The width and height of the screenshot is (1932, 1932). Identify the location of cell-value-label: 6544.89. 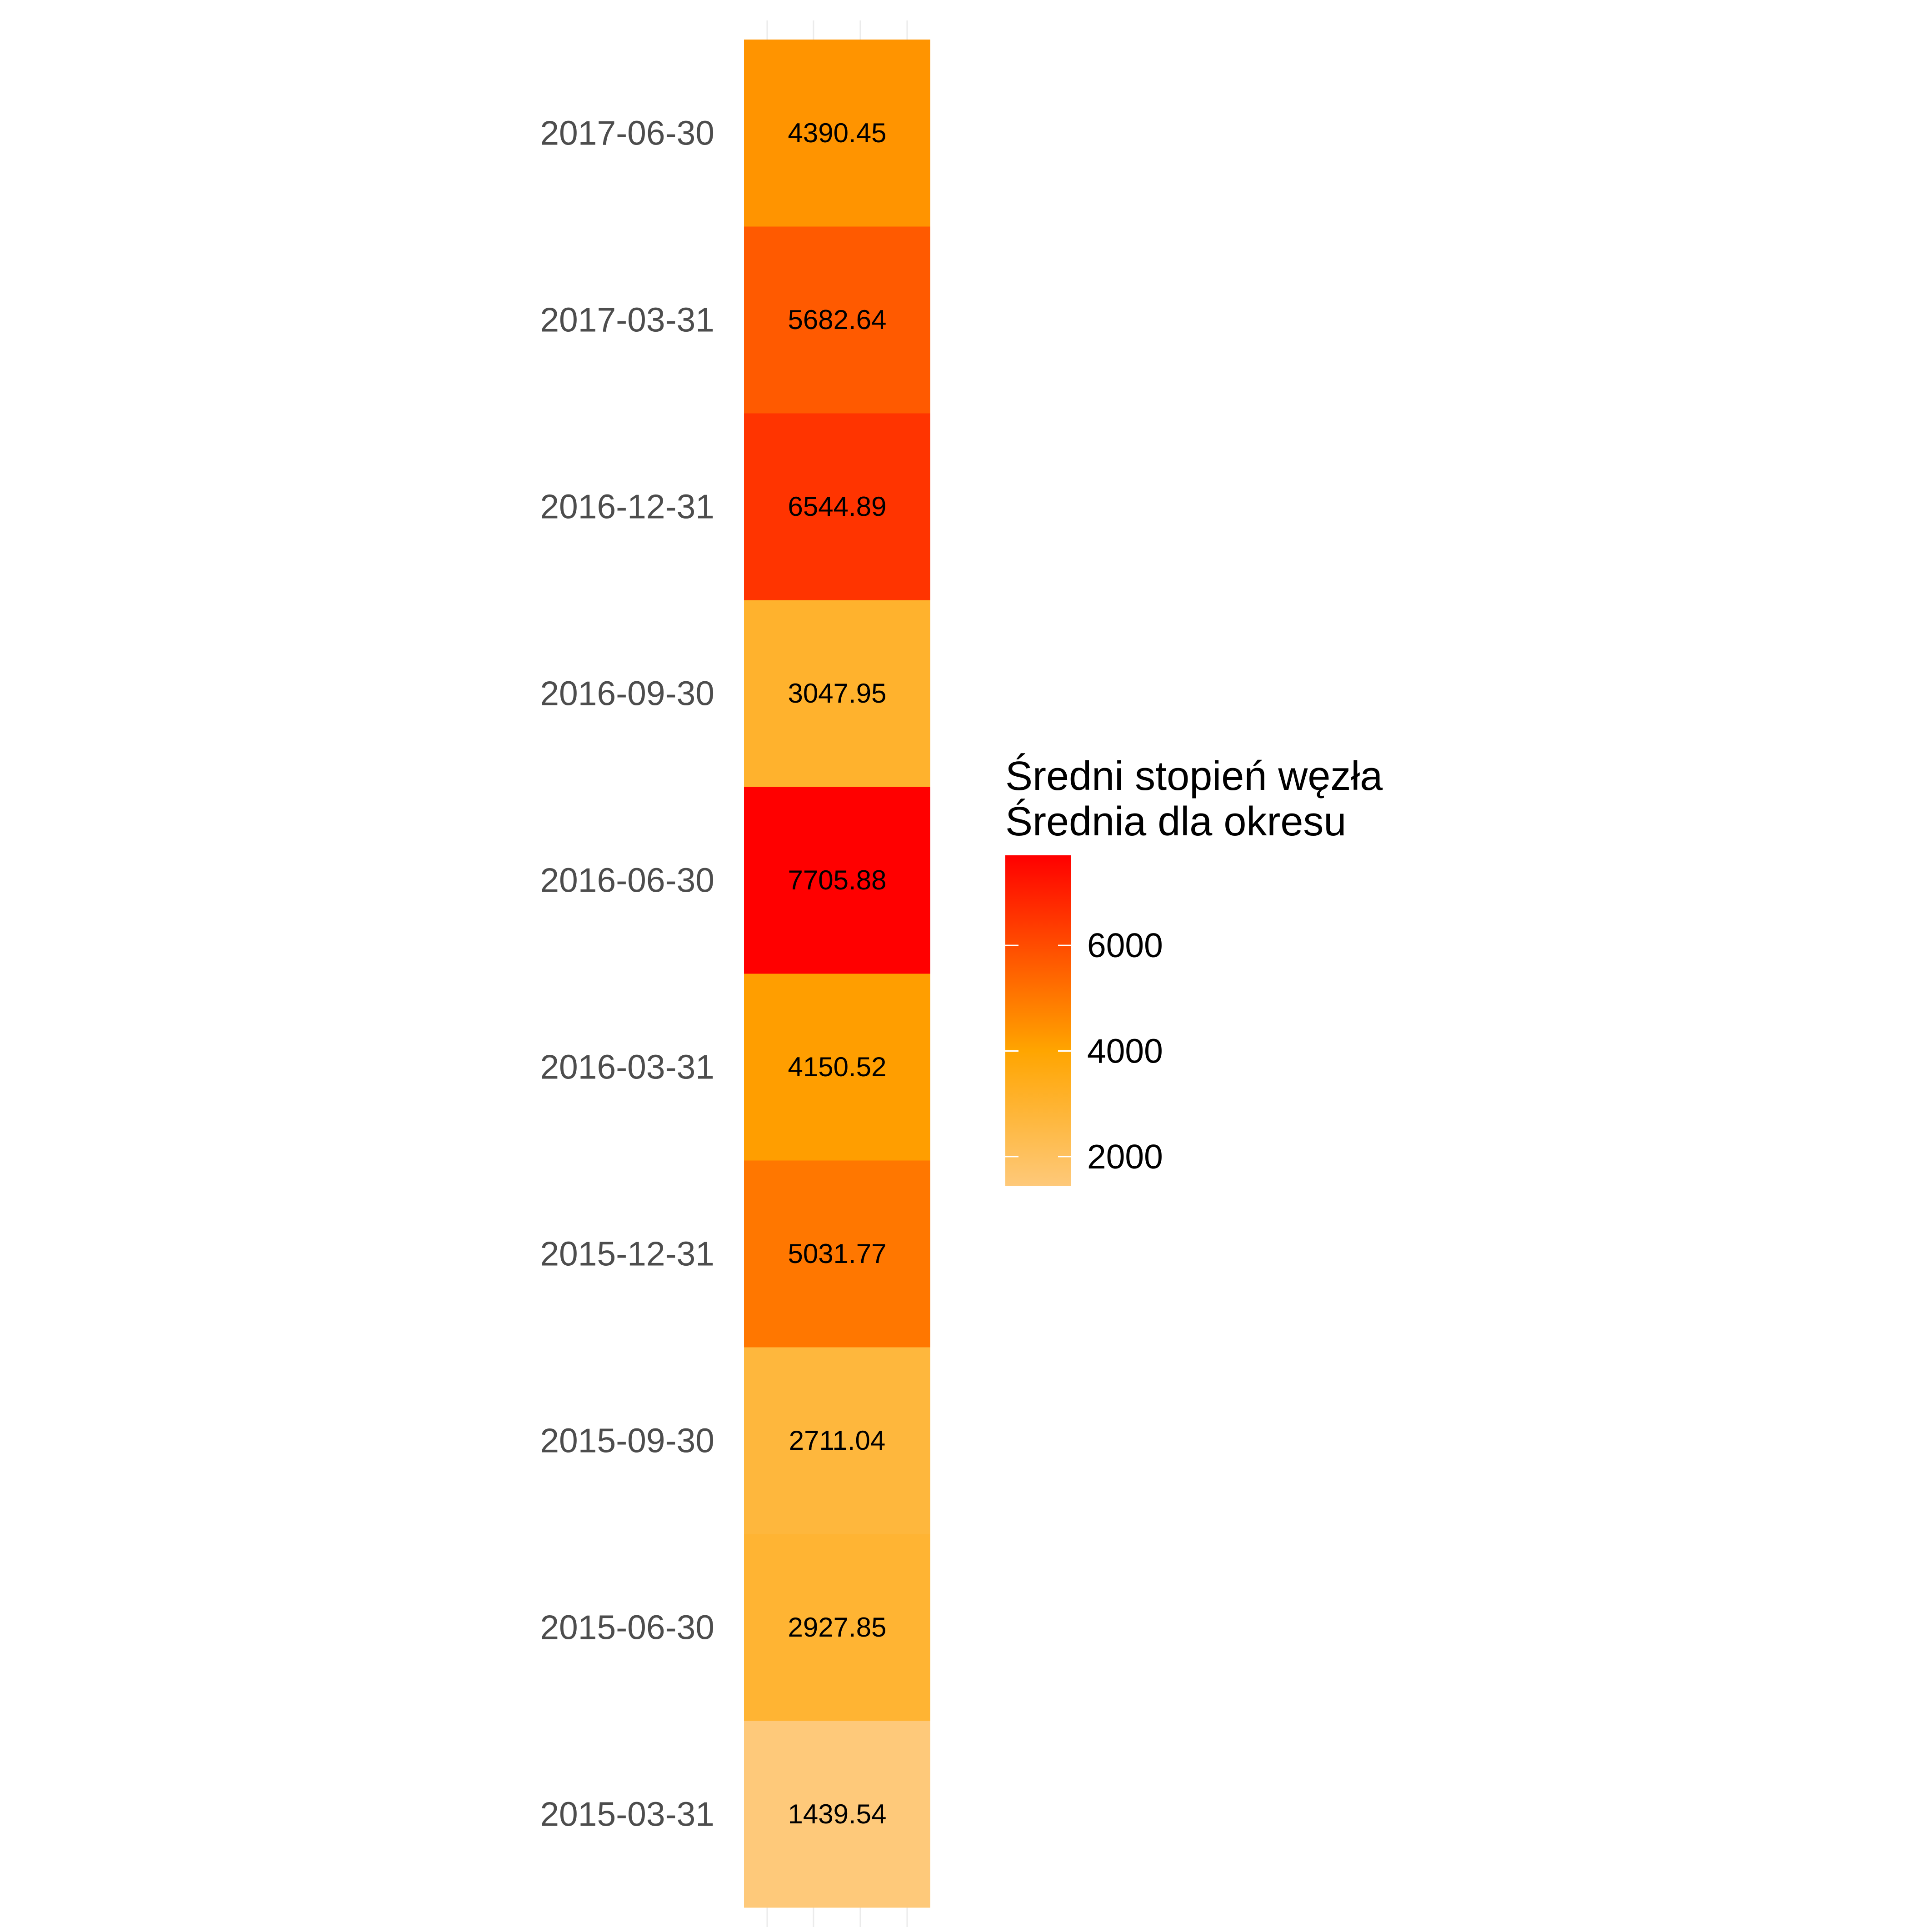
(837, 506).